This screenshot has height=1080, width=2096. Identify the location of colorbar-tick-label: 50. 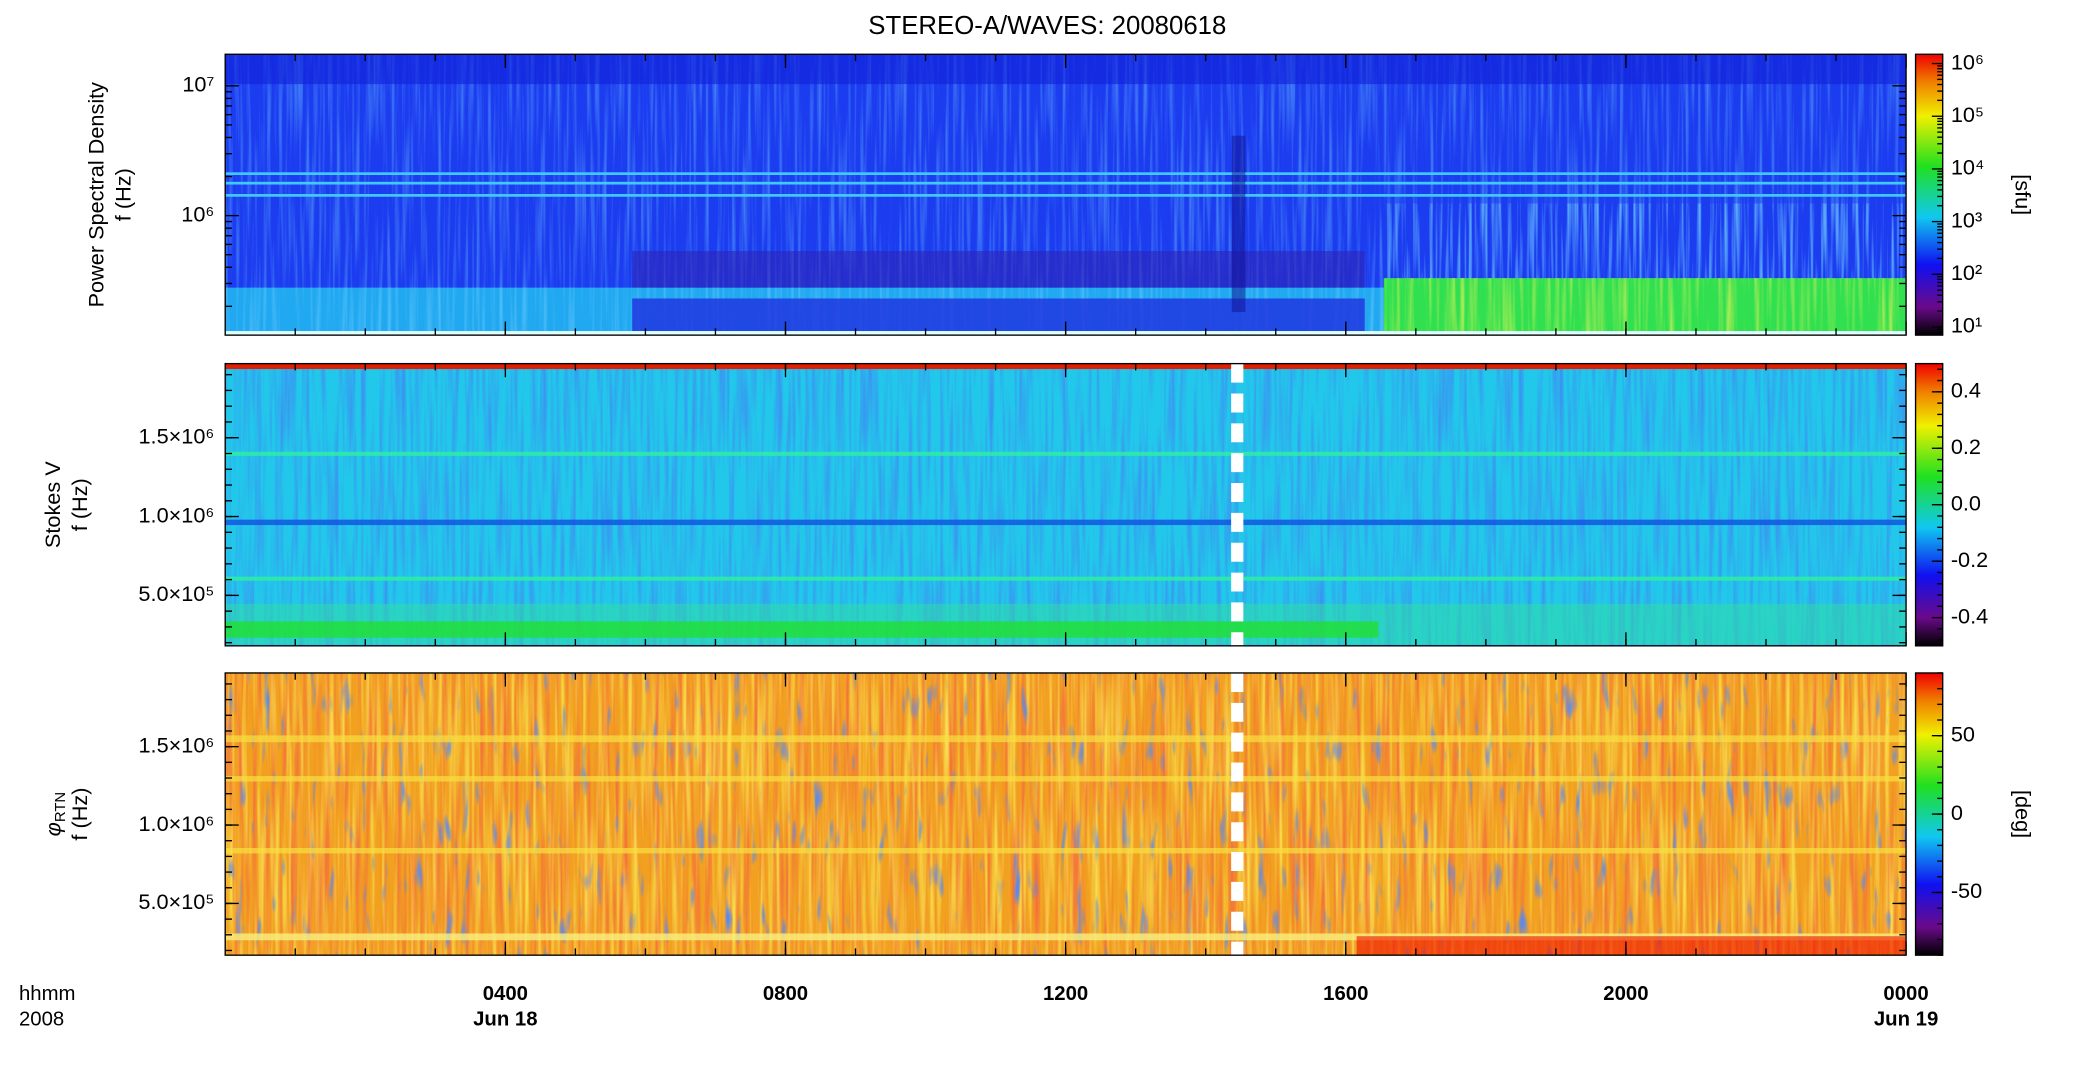
(1963, 733).